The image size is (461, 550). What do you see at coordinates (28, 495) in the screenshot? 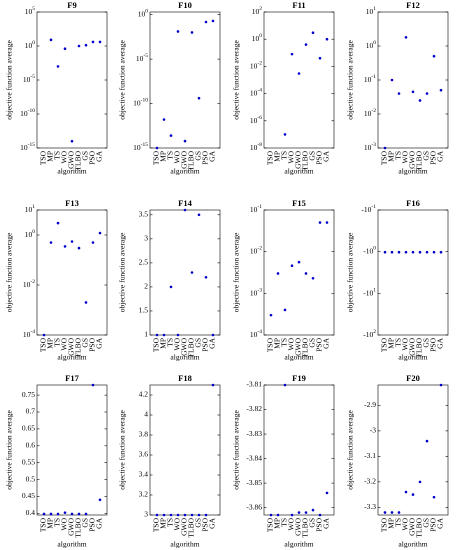
I see `y-tick-label: 0.45` at bounding box center [28, 495].